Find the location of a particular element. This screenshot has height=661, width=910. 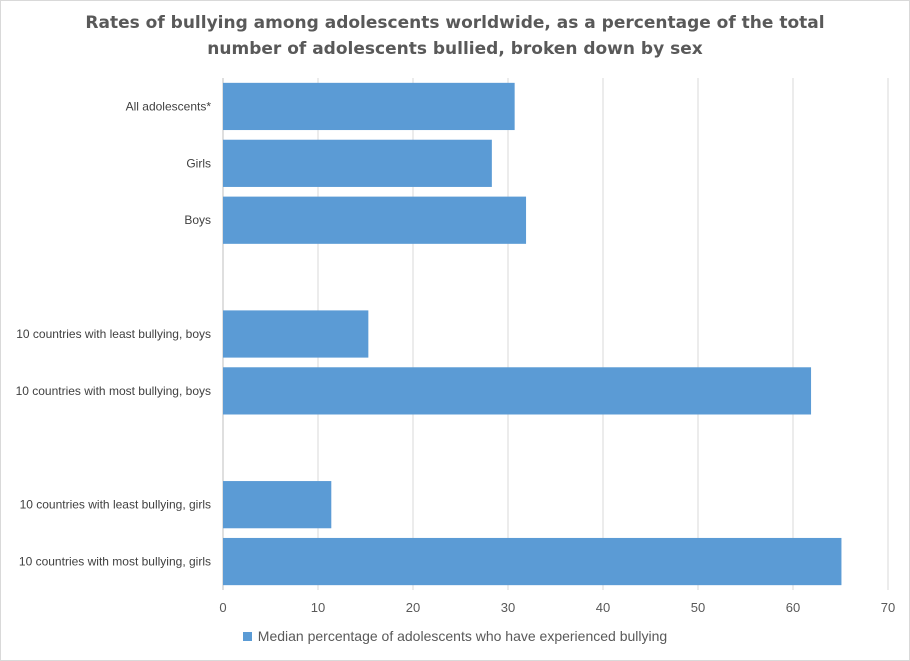

category-label: 10 countries with least bullying, girls is located at coordinates (115, 505).